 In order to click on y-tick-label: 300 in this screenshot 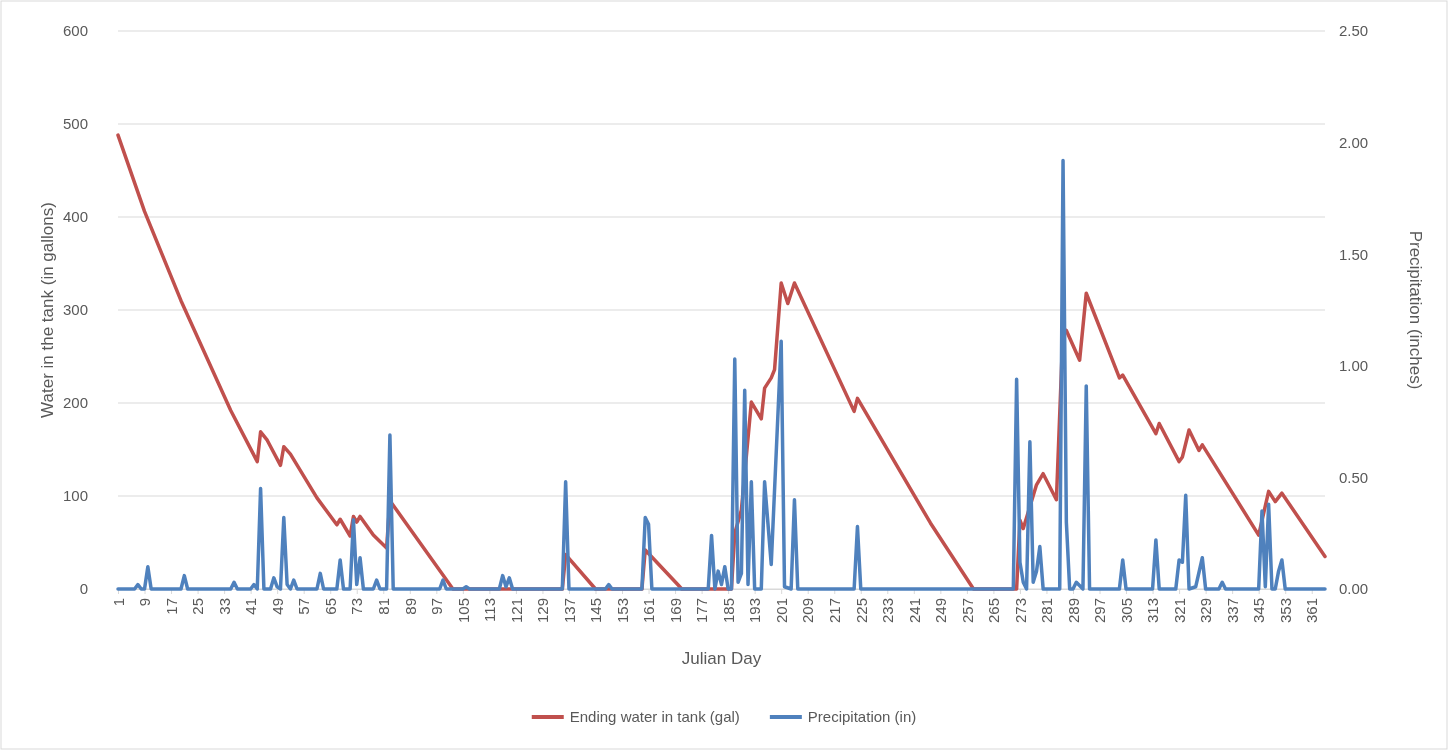, I will do `click(75, 310)`.